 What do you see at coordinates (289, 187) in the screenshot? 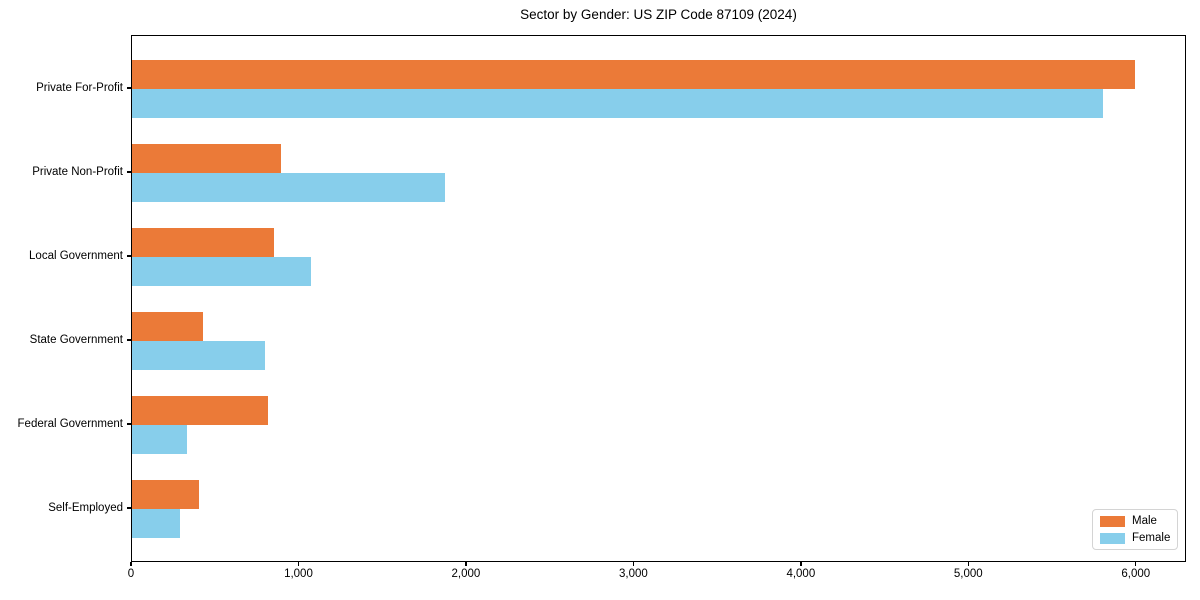
I see `bar-female-private-non-profit` at bounding box center [289, 187].